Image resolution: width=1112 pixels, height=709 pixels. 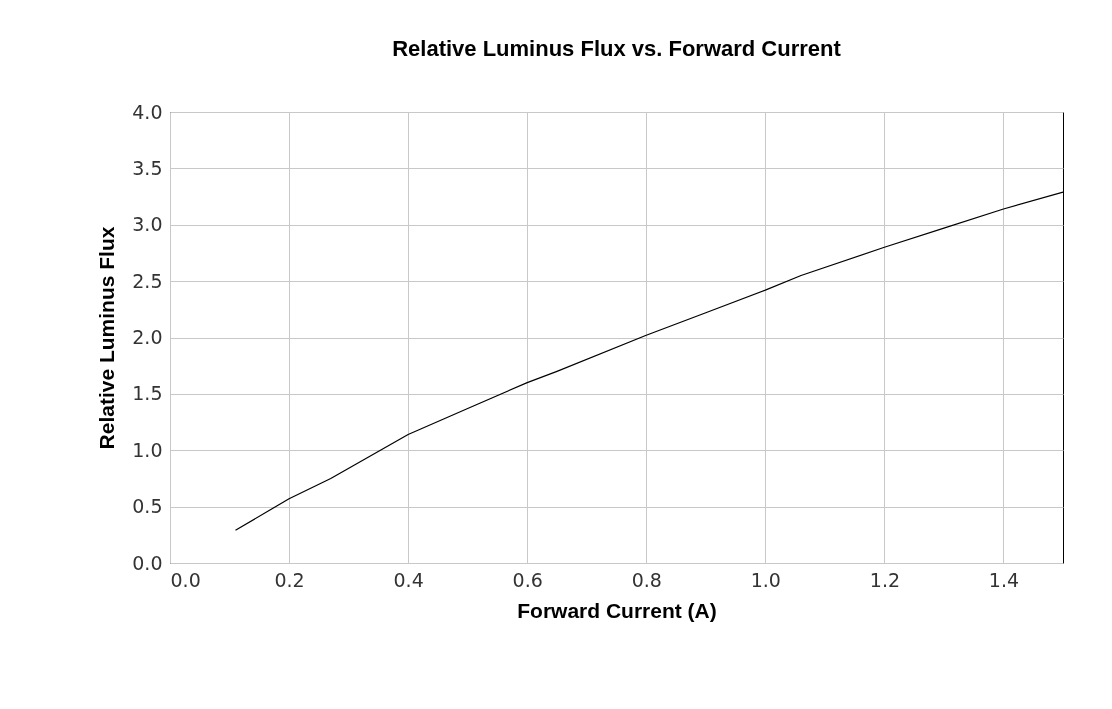 What do you see at coordinates (646, 579) in the screenshot?
I see `x-tick-label: 0.8` at bounding box center [646, 579].